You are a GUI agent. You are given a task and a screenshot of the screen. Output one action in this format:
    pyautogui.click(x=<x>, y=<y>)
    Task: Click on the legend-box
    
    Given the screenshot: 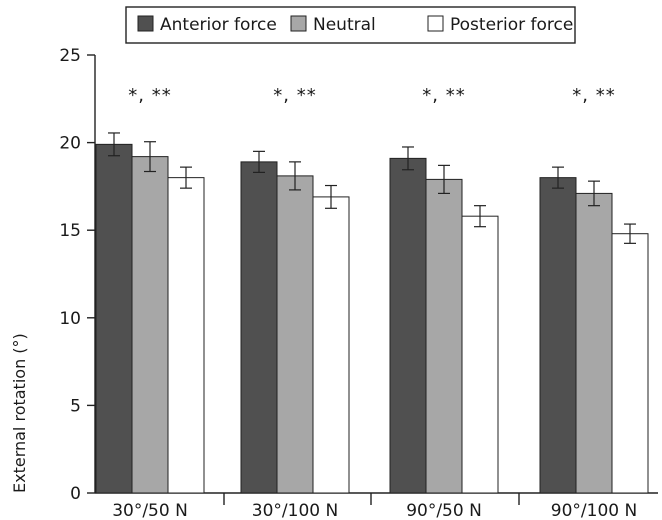 What is the action you would take?
    pyautogui.click(x=350, y=25)
    